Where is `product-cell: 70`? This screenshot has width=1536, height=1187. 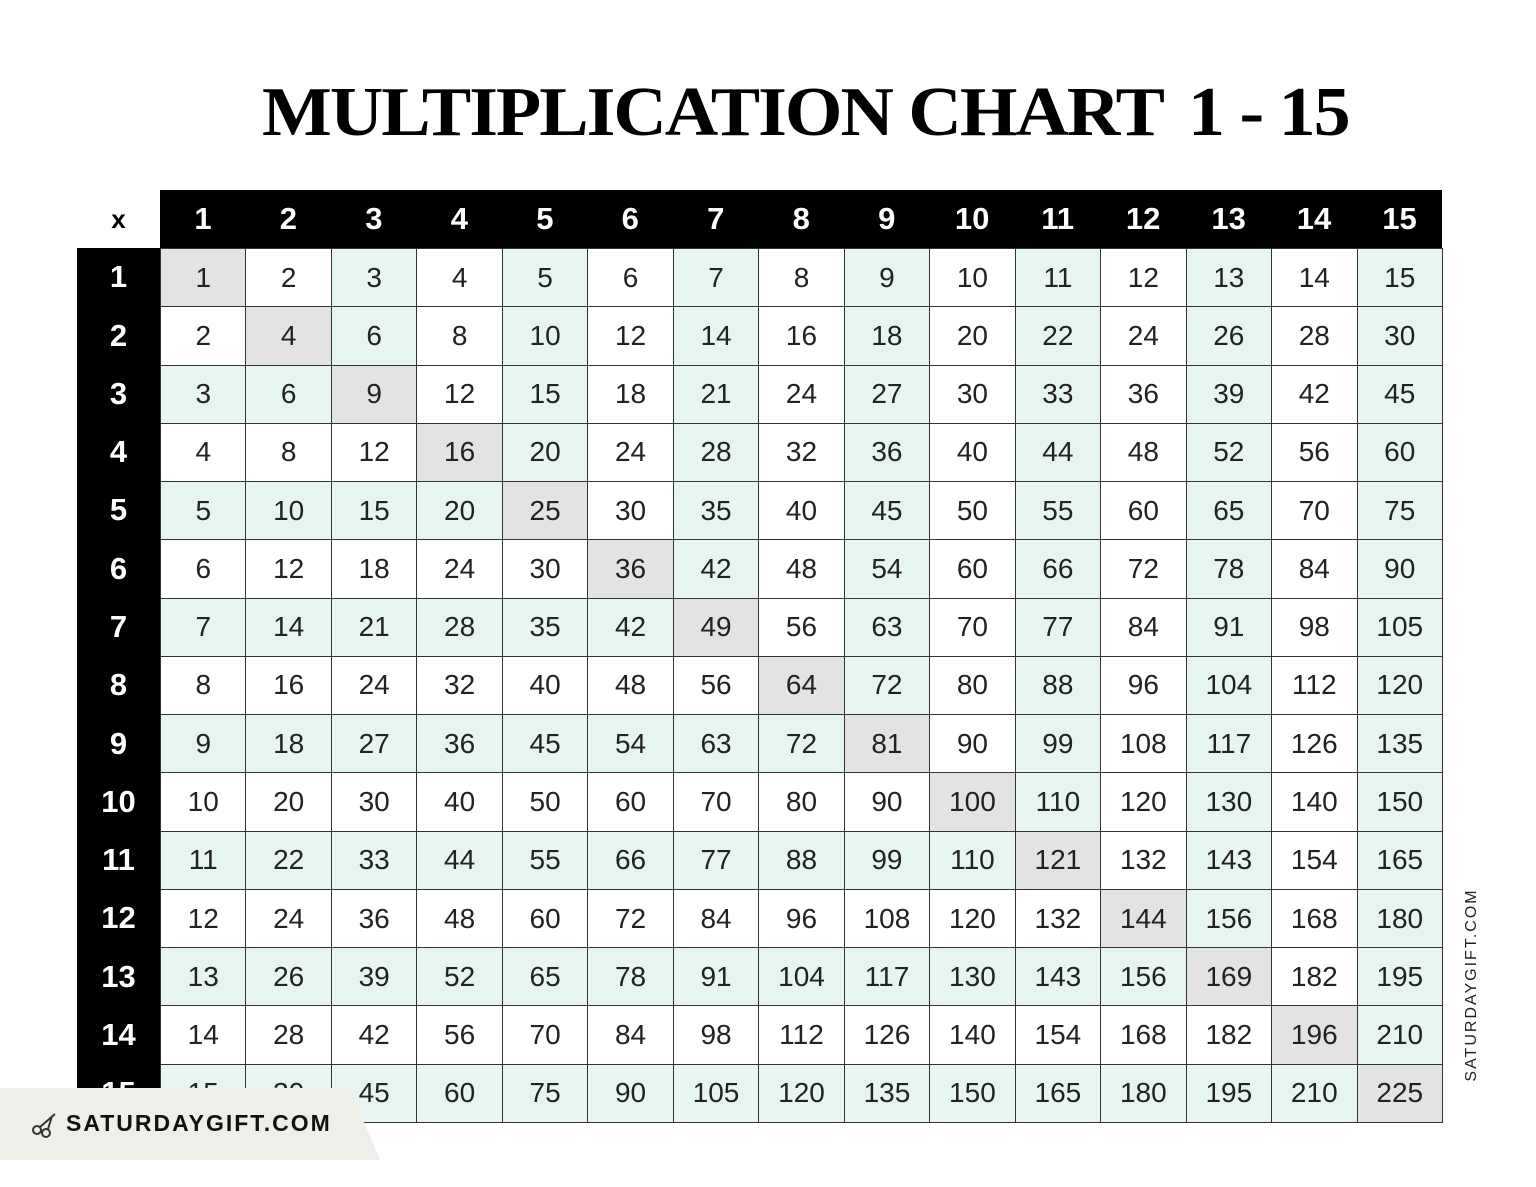 product-cell: 70 is located at coordinates (545, 1035).